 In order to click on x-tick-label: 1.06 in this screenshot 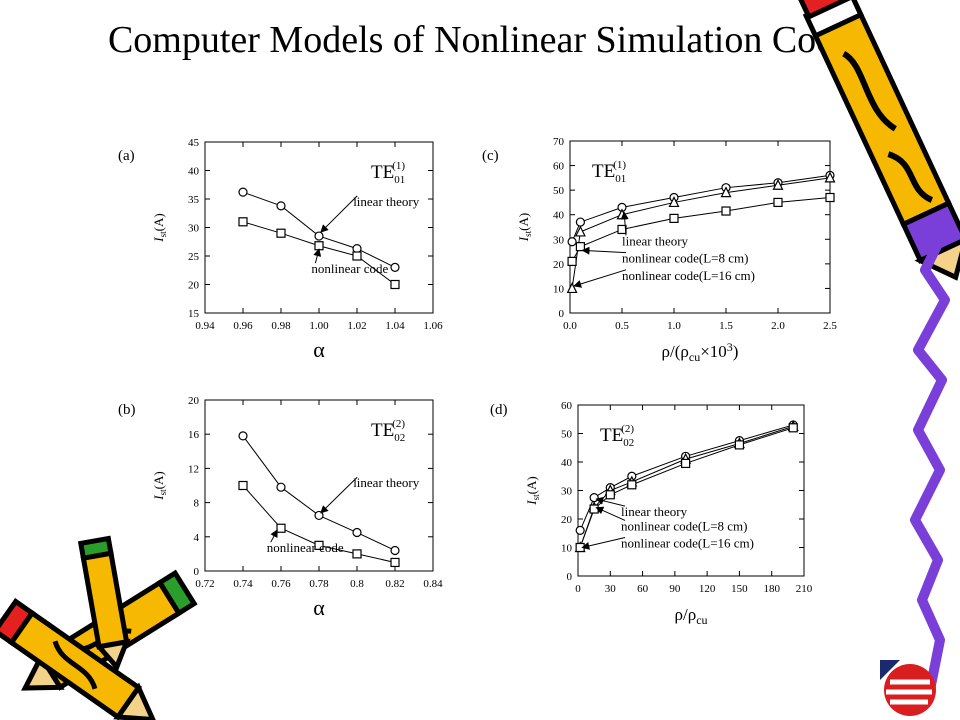, I will do `click(433, 326)`.